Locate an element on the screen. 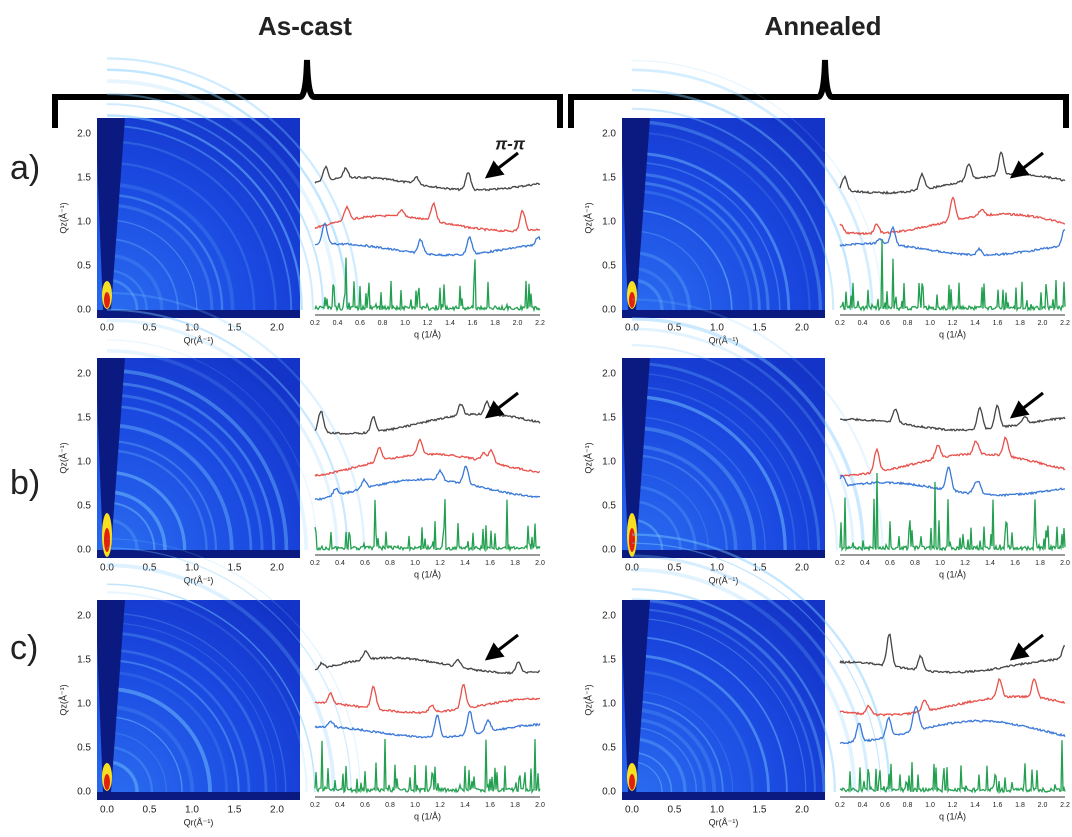 The image size is (1072, 837). q-tick-label: 0.8 is located at coordinates (390, 563).